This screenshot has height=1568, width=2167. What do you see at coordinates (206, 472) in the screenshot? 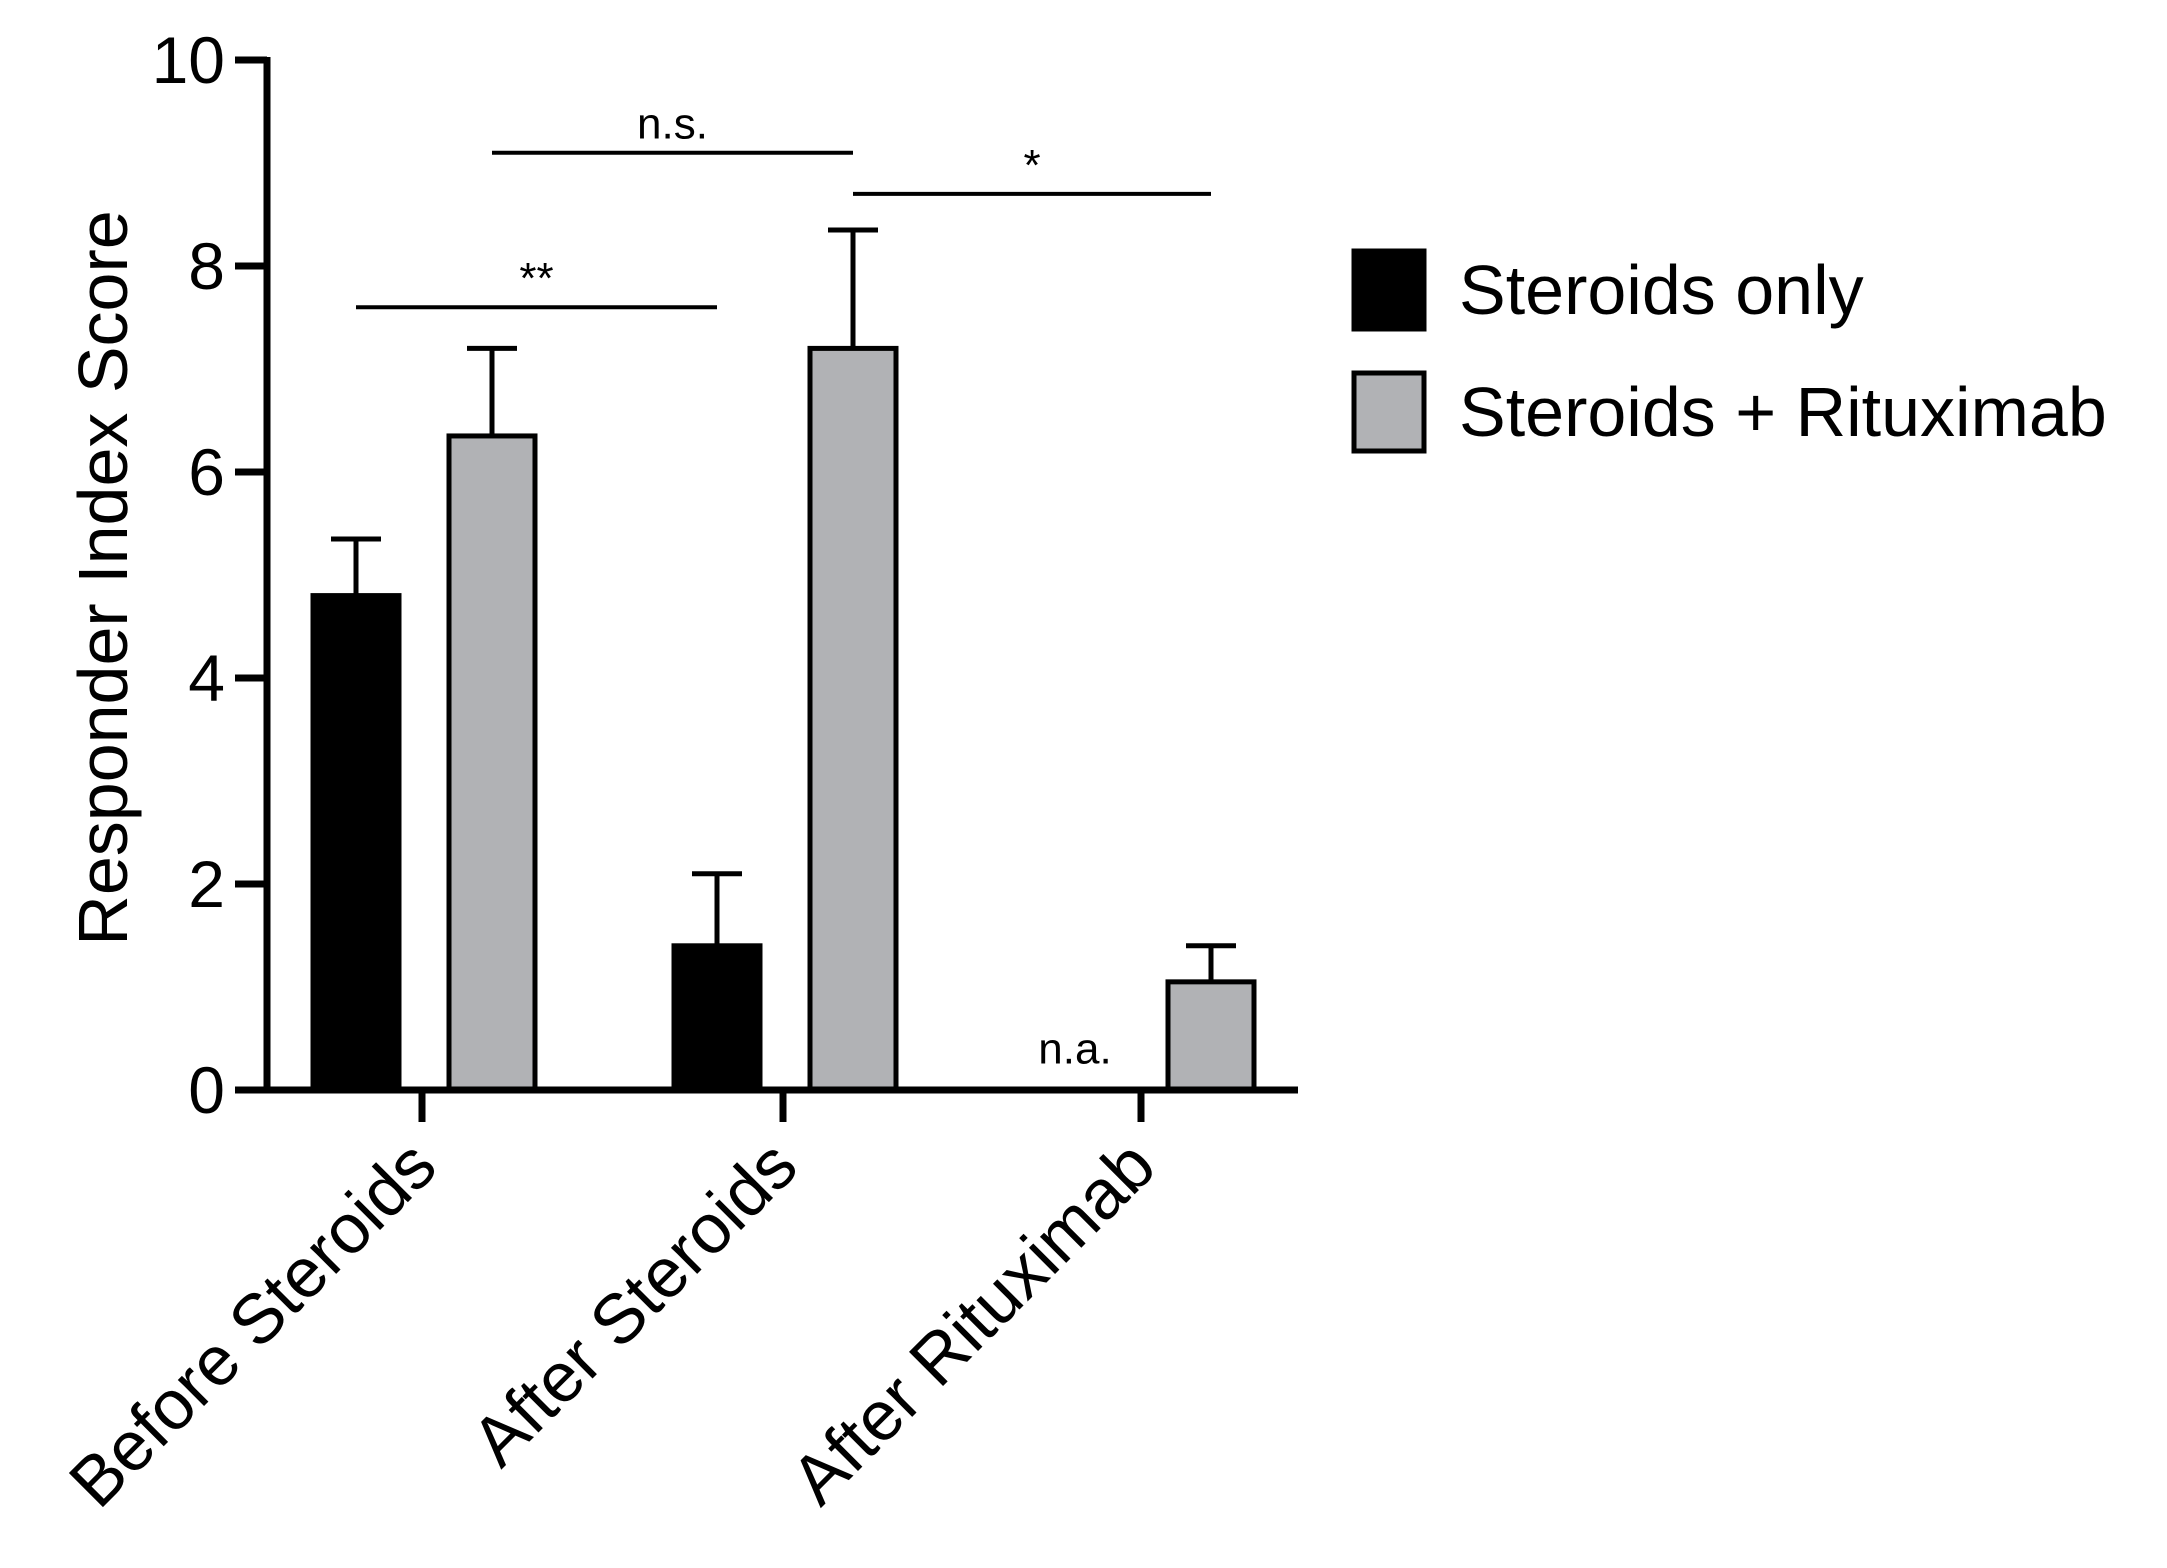
I see `y-tick-label-6: 6` at bounding box center [206, 472].